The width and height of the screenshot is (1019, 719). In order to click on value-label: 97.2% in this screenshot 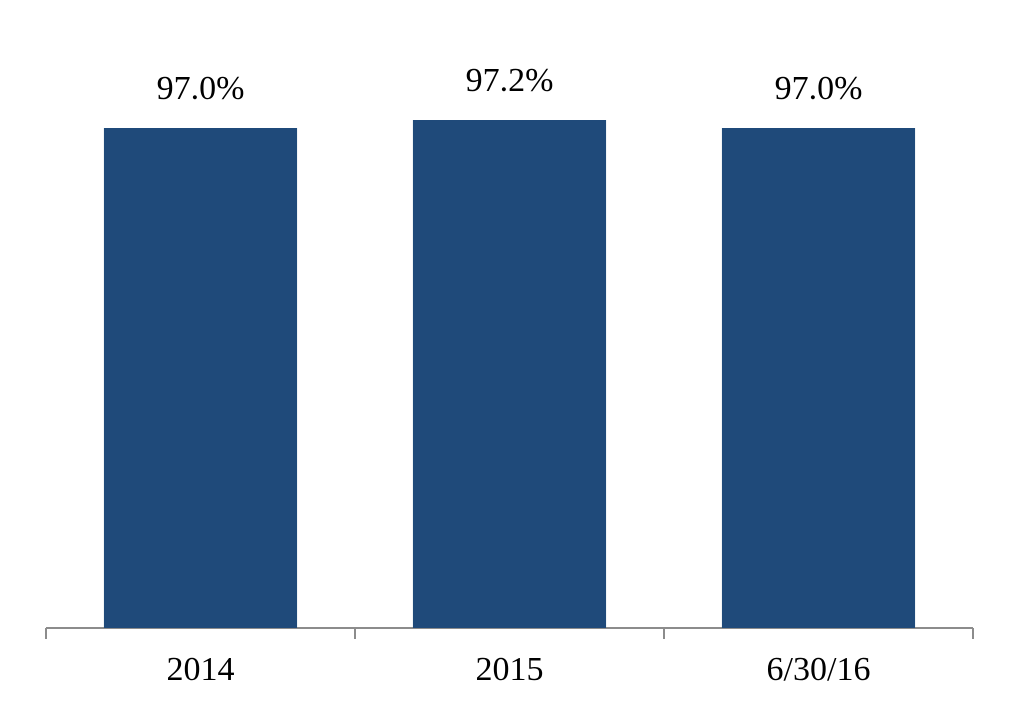, I will do `click(510, 80)`.